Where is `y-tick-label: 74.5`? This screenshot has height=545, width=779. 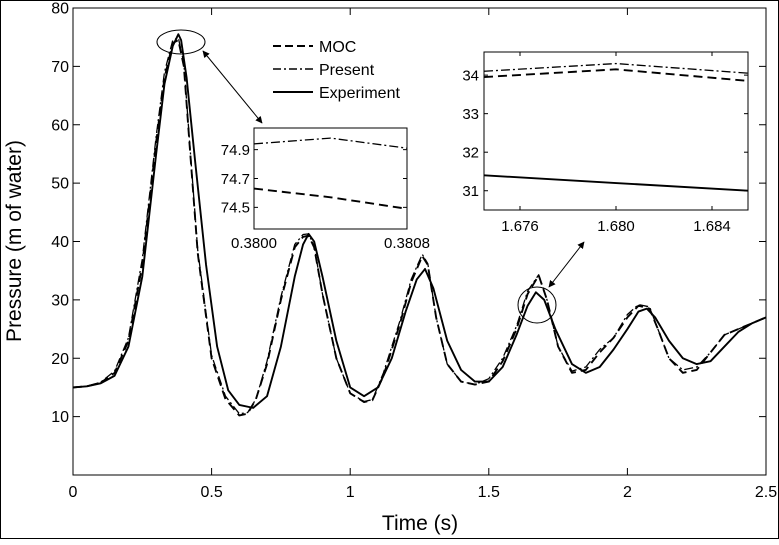 y-tick-label: 74.5 is located at coordinates (235, 208).